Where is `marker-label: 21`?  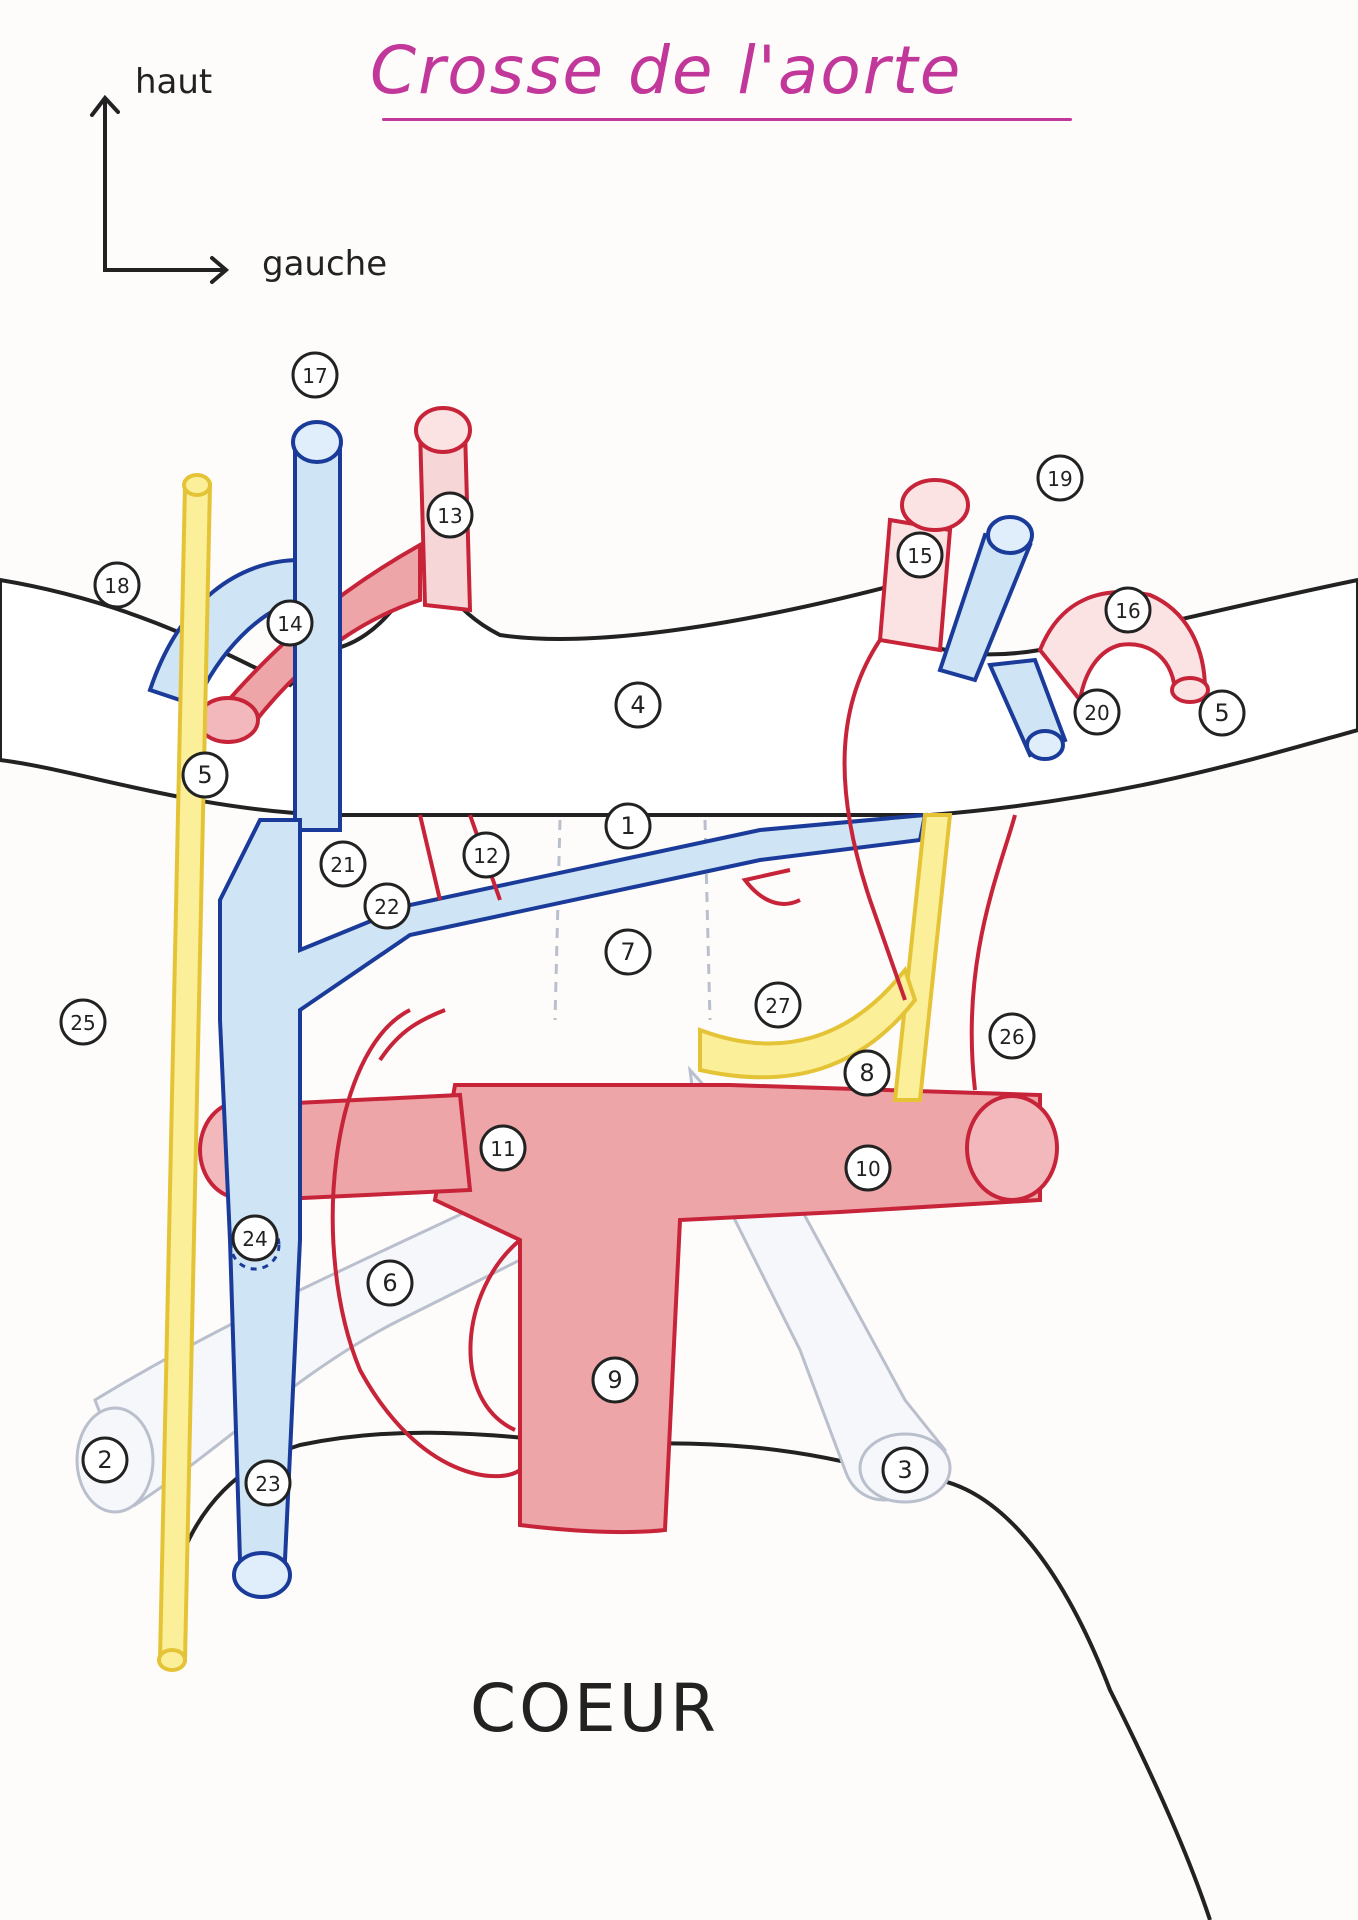
marker-label: 21 is located at coordinates (342, 865).